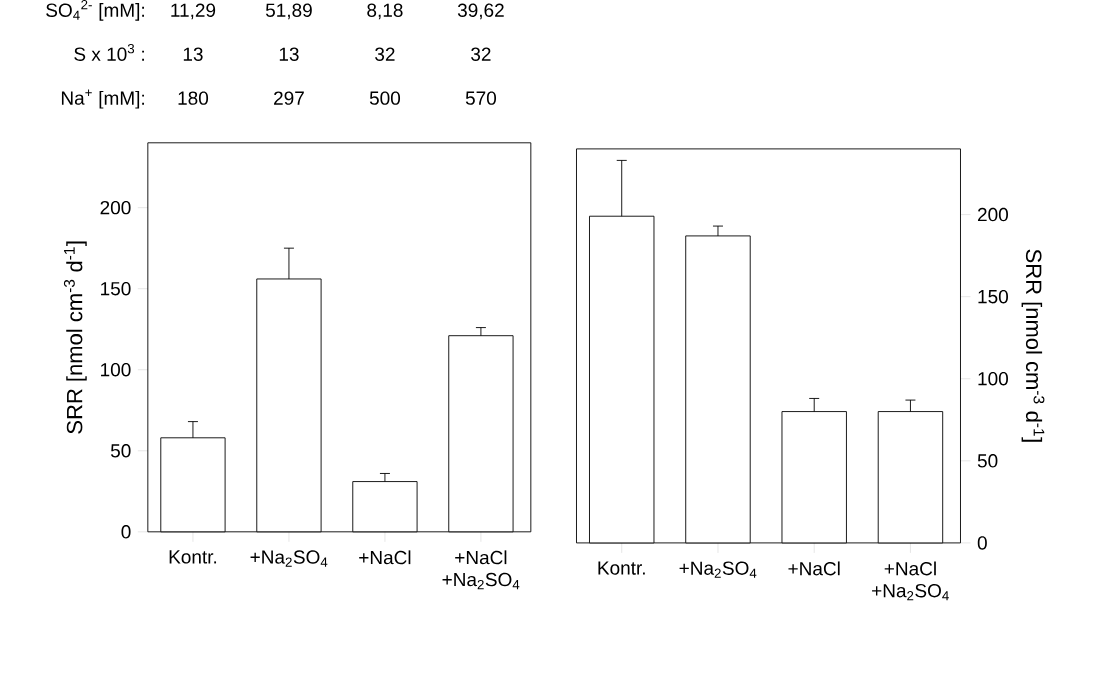  What do you see at coordinates (289, 98) in the screenshot?
I see `text: 297` at bounding box center [289, 98].